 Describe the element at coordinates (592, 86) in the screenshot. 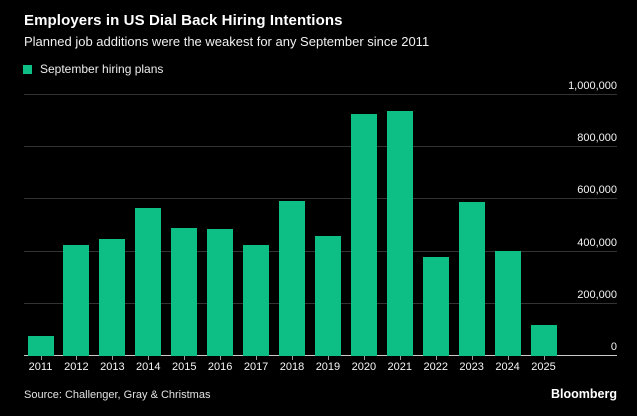

I see `y-axis-tick-label: 1,000,000` at that location.